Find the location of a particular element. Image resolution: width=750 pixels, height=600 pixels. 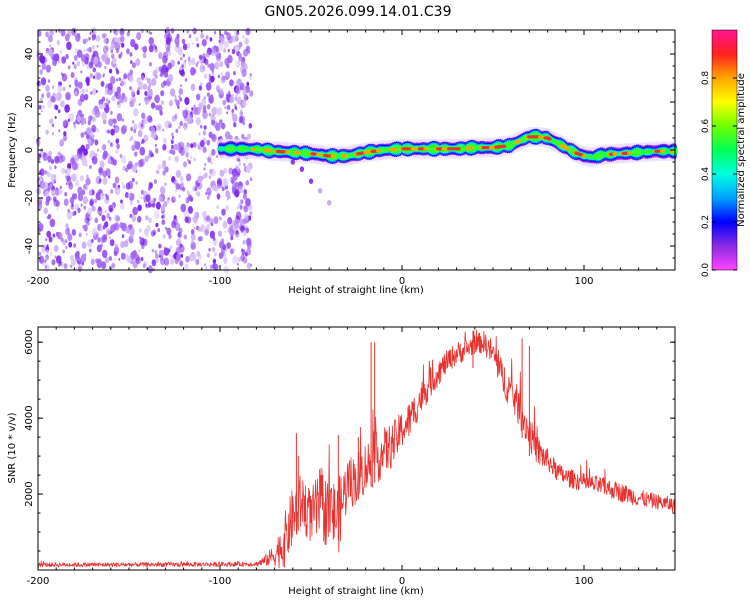

y-tick-label: -20 is located at coordinates (29, 198).